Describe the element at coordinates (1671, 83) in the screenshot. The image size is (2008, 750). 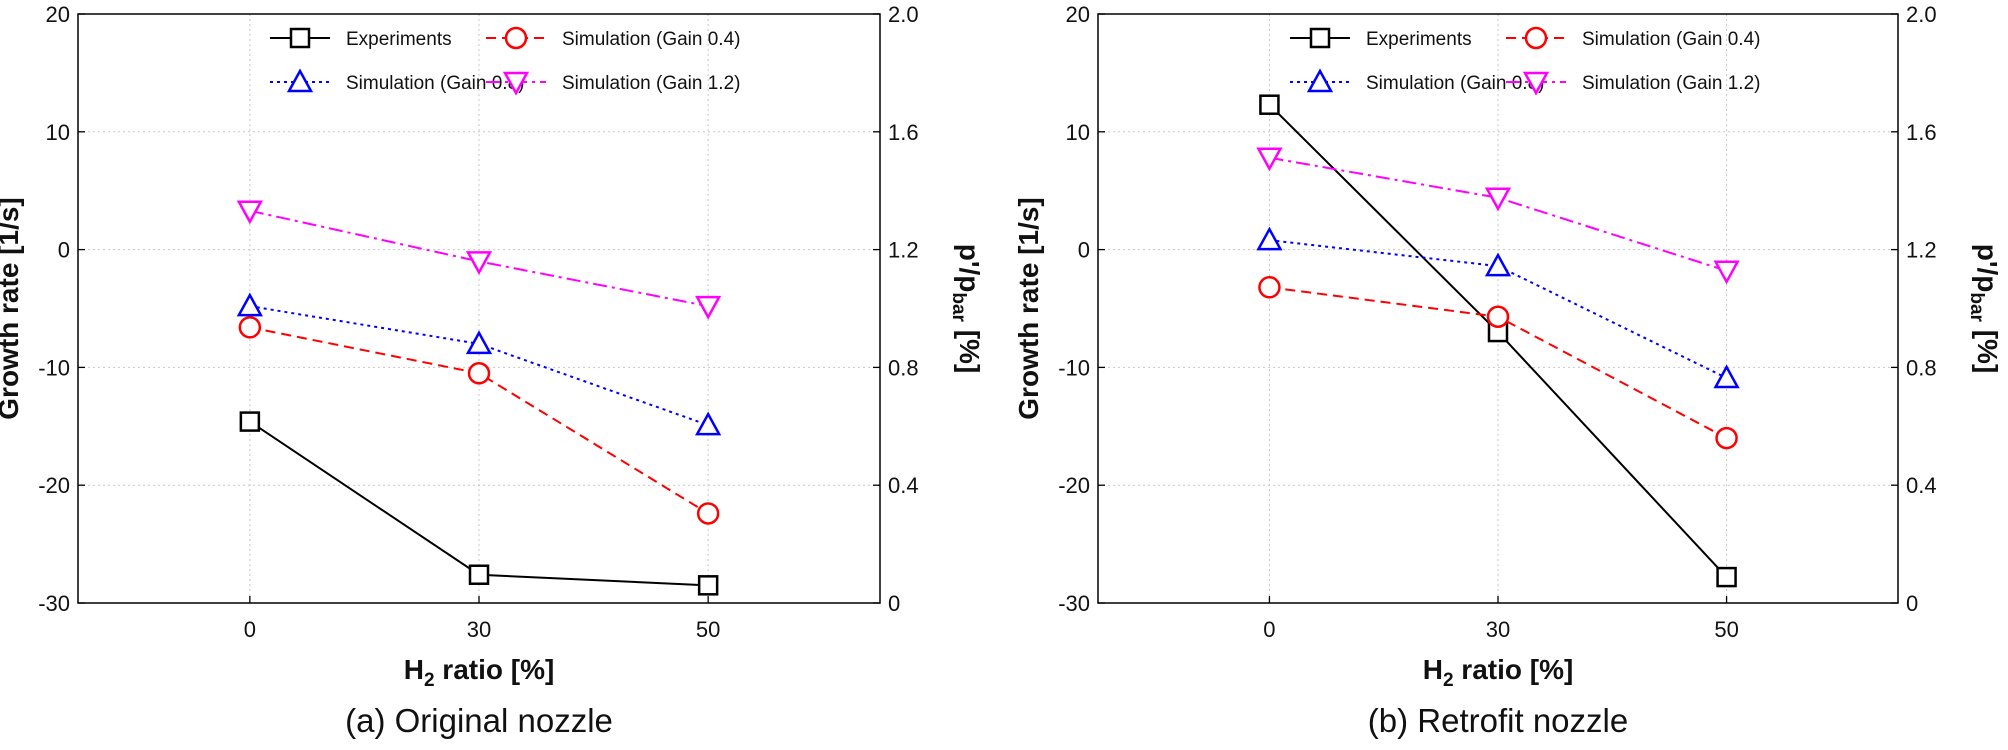
I see `legend-label: Simulation (Gain 1.2)` at that location.